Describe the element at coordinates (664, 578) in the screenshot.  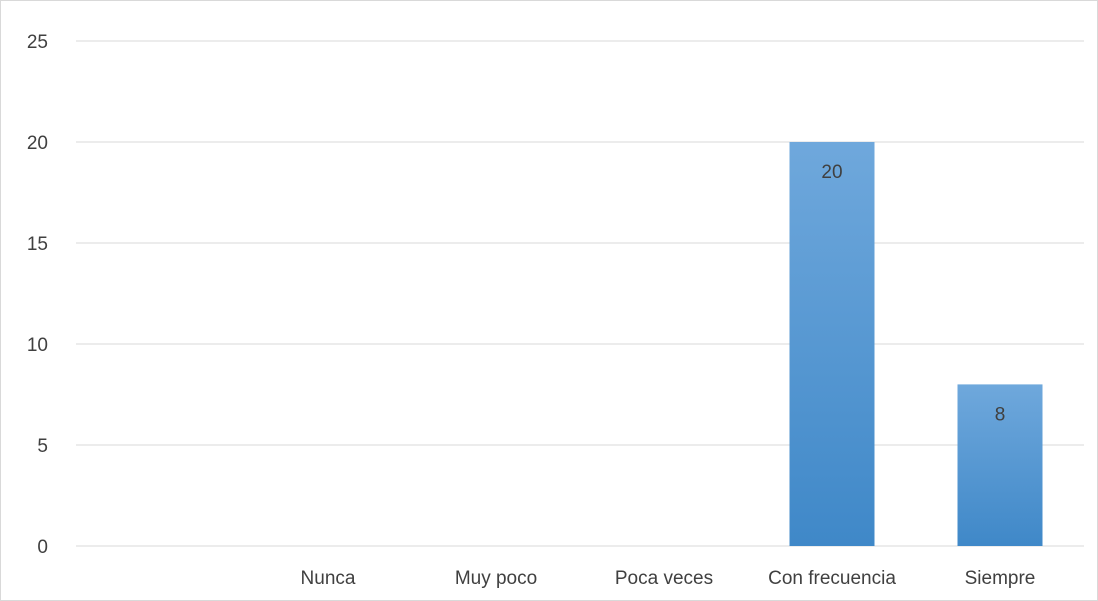
I see `x-tick-label: Poca veces` at that location.